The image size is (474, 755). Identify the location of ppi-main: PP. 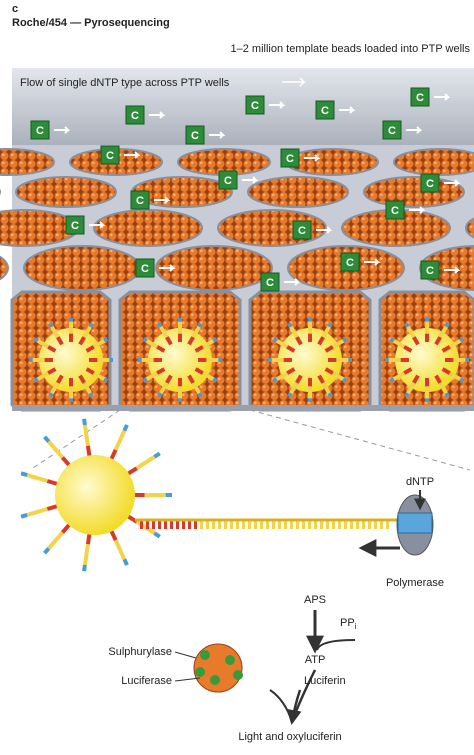
(347, 623).